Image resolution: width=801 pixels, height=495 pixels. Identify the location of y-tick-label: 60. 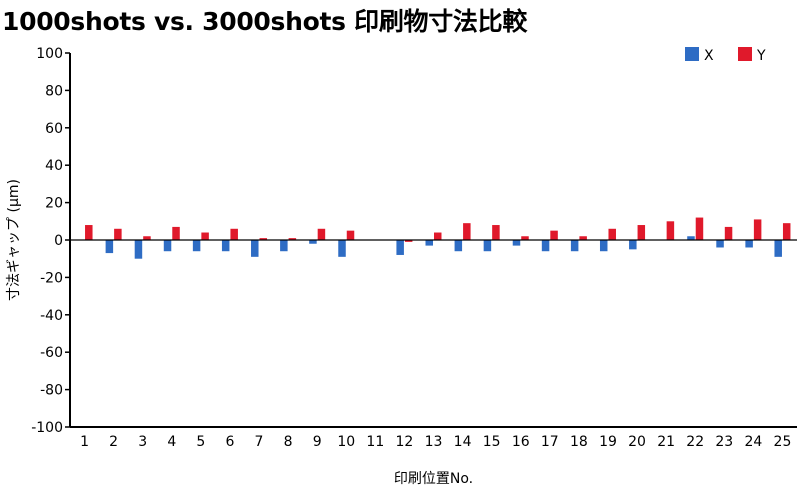
(54, 129).